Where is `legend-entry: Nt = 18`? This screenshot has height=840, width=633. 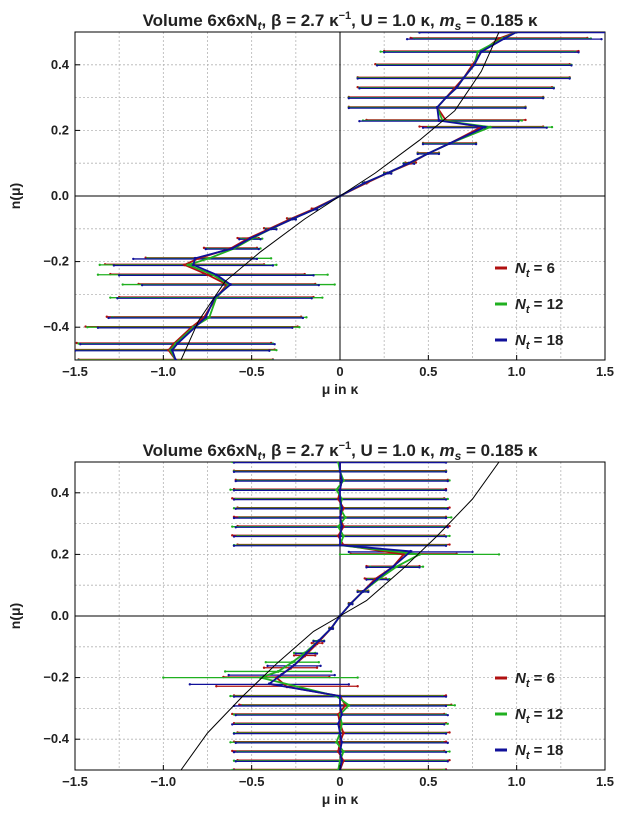
legend-entry: Nt = 18 is located at coordinates (539, 752).